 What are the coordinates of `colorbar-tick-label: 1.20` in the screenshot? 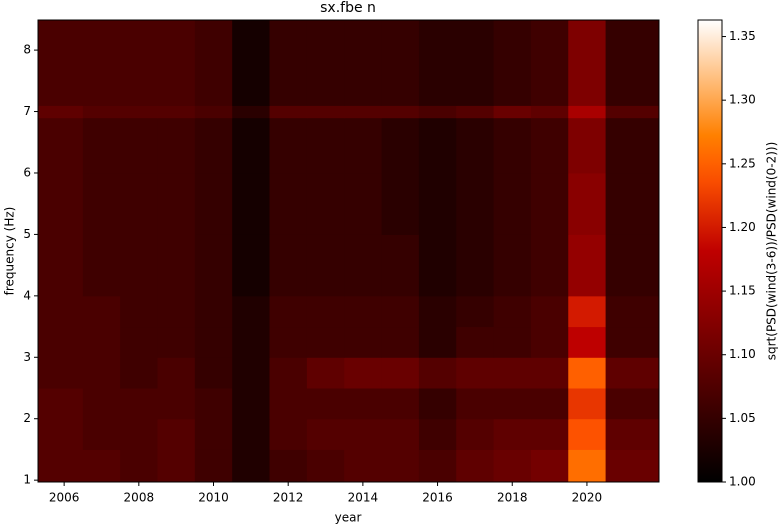 It's located at (742, 227).